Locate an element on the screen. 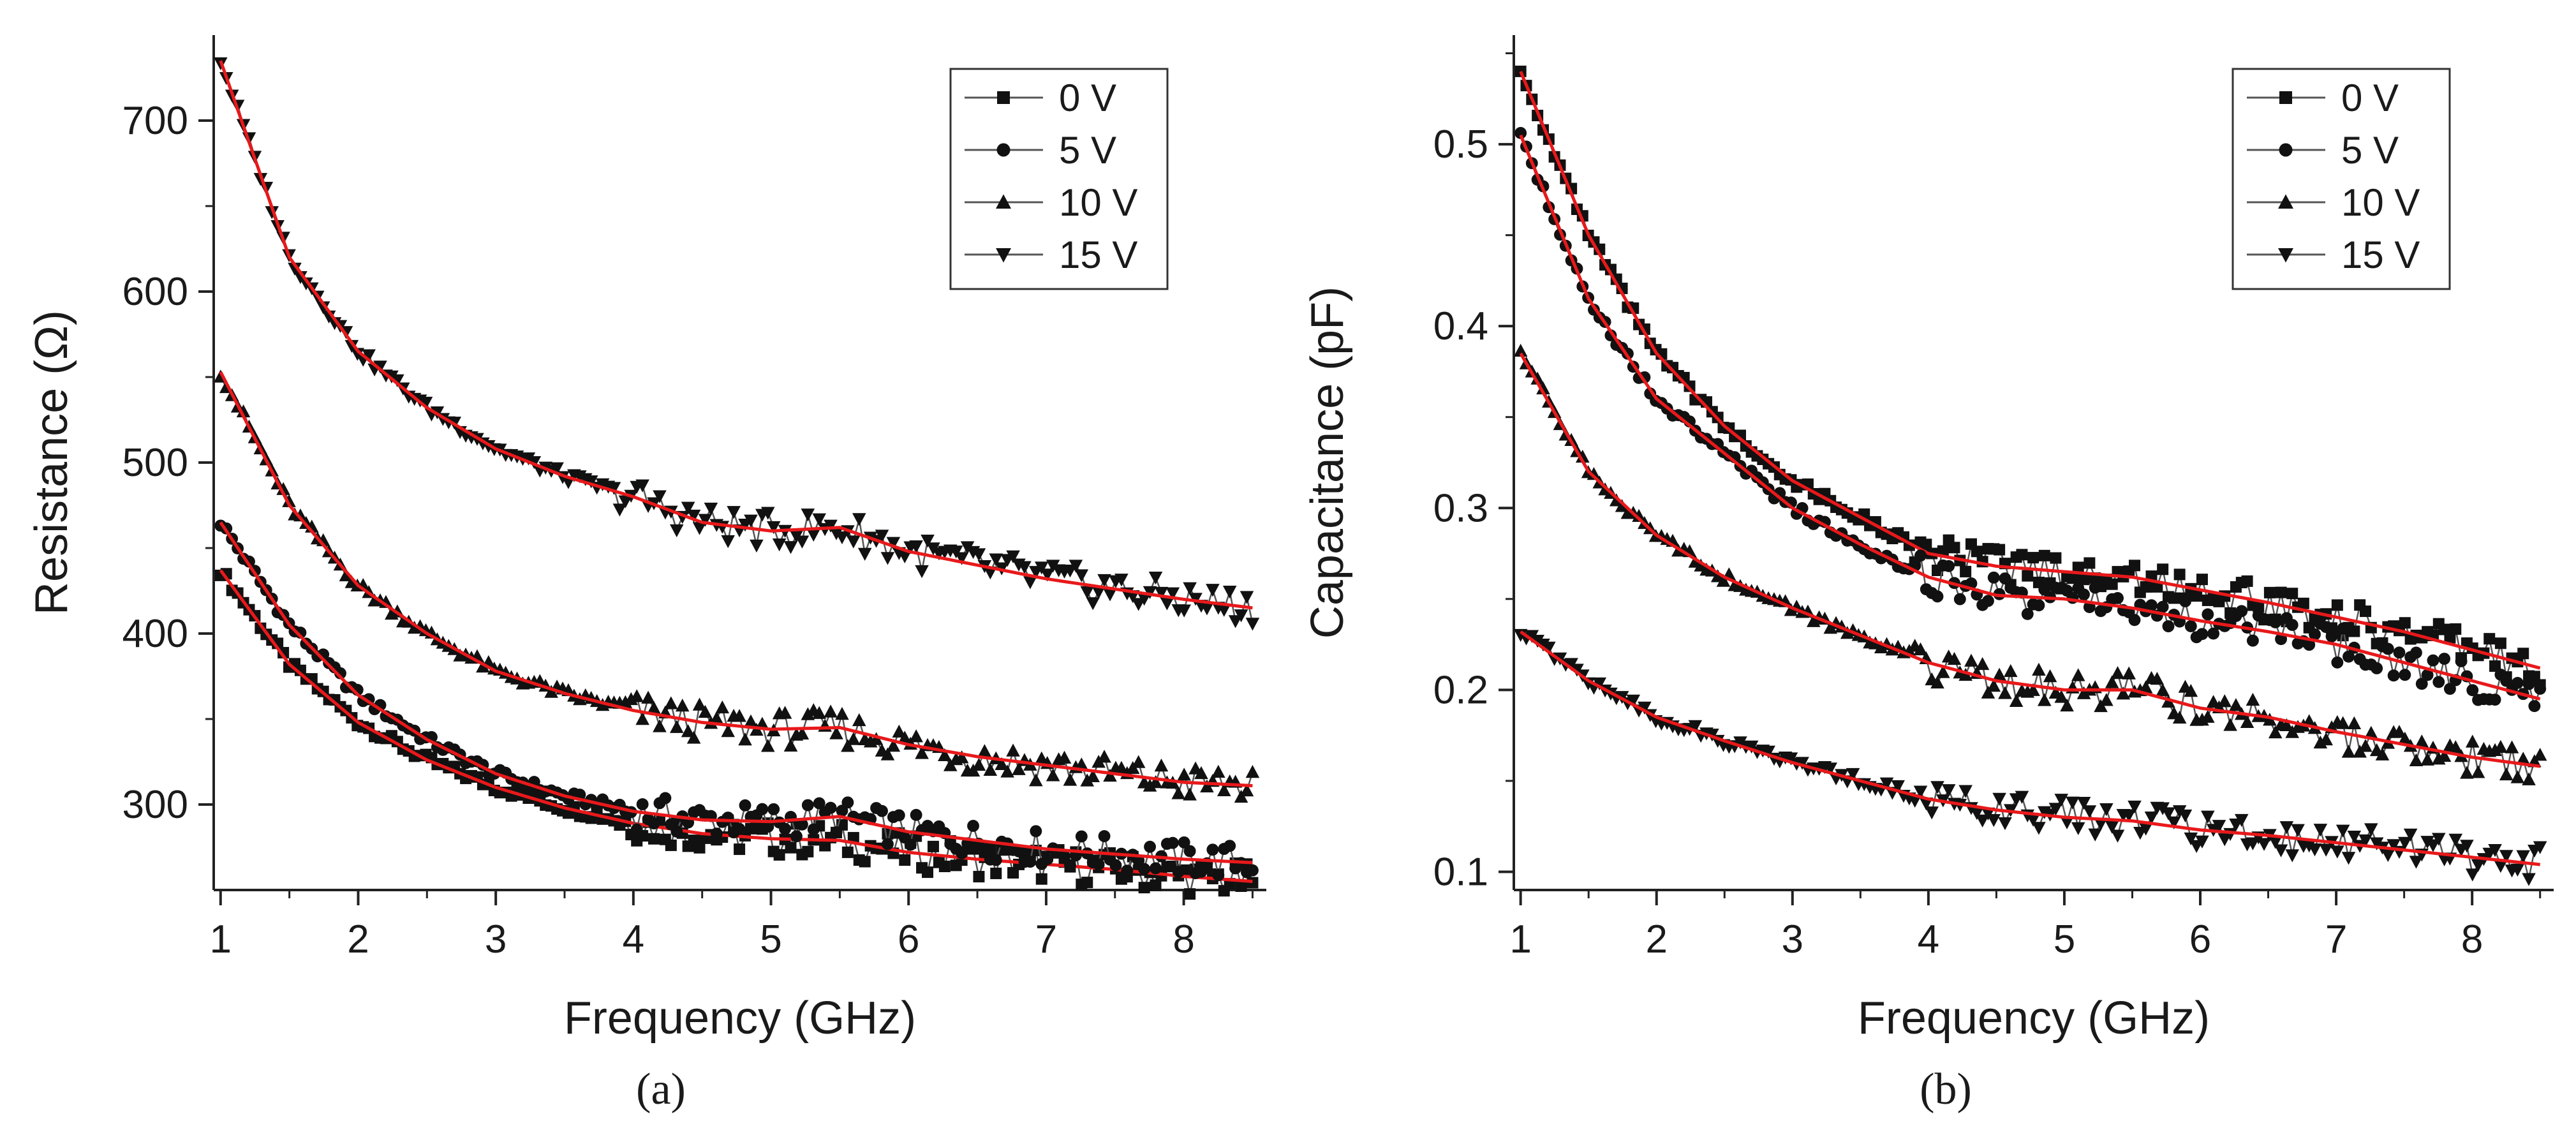 The height and width of the screenshot is (1135, 2576). legend-label: 15 V is located at coordinates (1098, 255).